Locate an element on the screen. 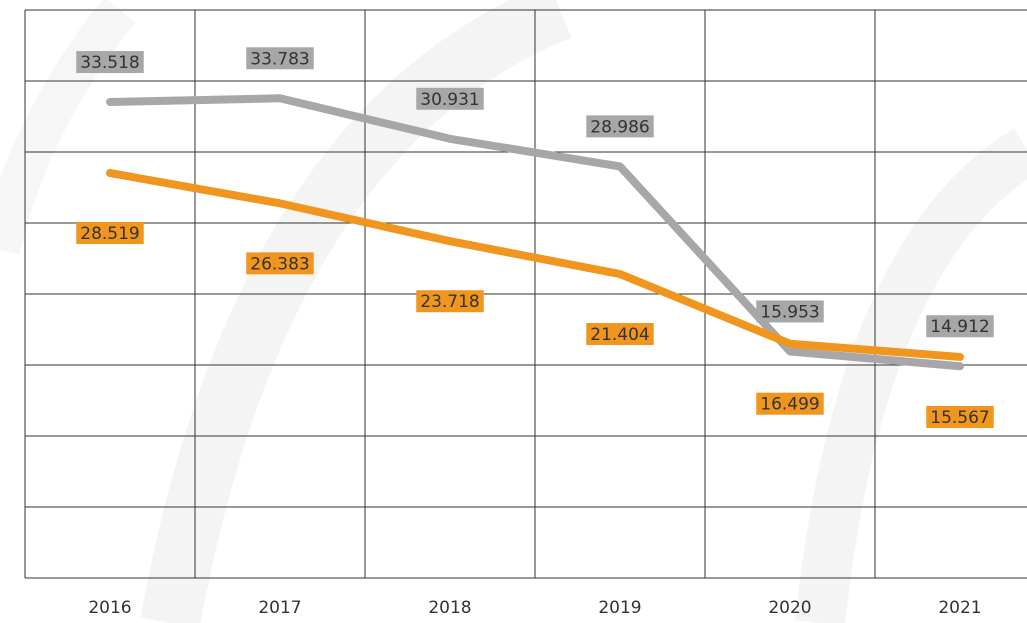 Image resolution: width=1027 pixels, height=623 pixels. data-label: 15.567 is located at coordinates (959, 418).